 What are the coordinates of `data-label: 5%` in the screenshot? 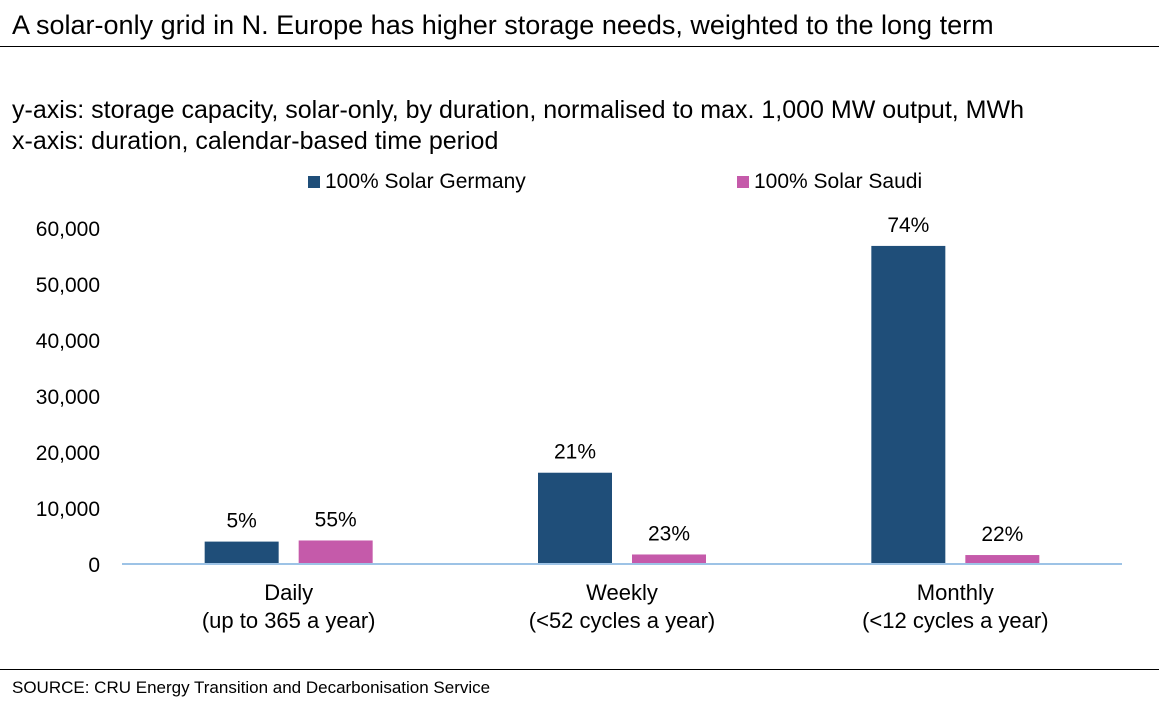 It's located at (241, 521).